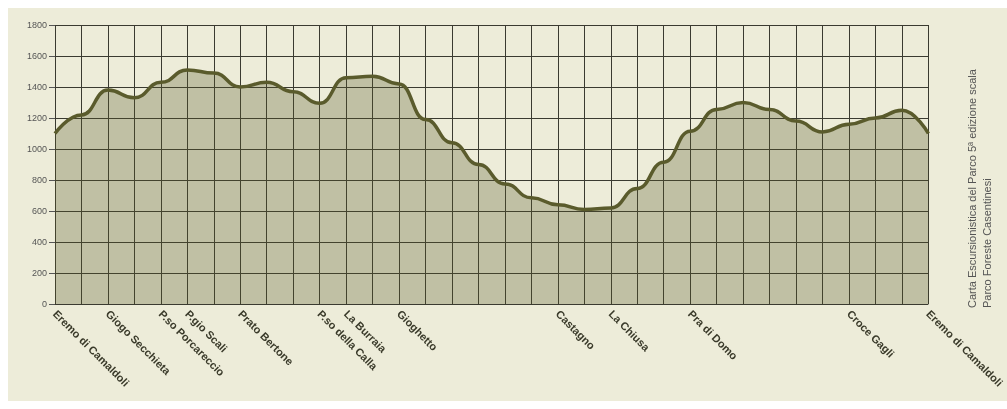  What do you see at coordinates (44, 304) in the screenshot?
I see `y-tick-label: 0` at bounding box center [44, 304].